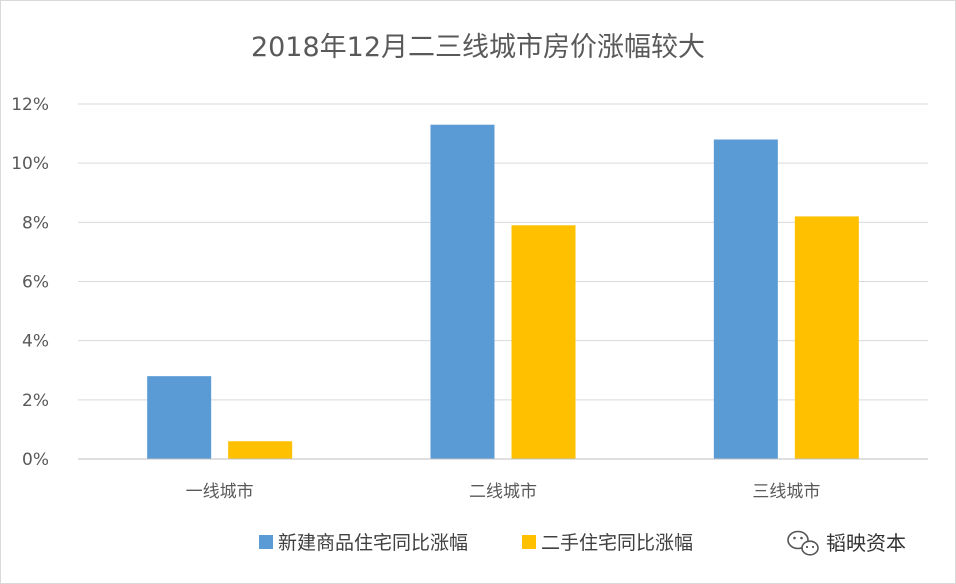 Image resolution: width=956 pixels, height=584 pixels. What do you see at coordinates (35, 283) in the screenshot?
I see `y-tick-label: 6%` at bounding box center [35, 283].